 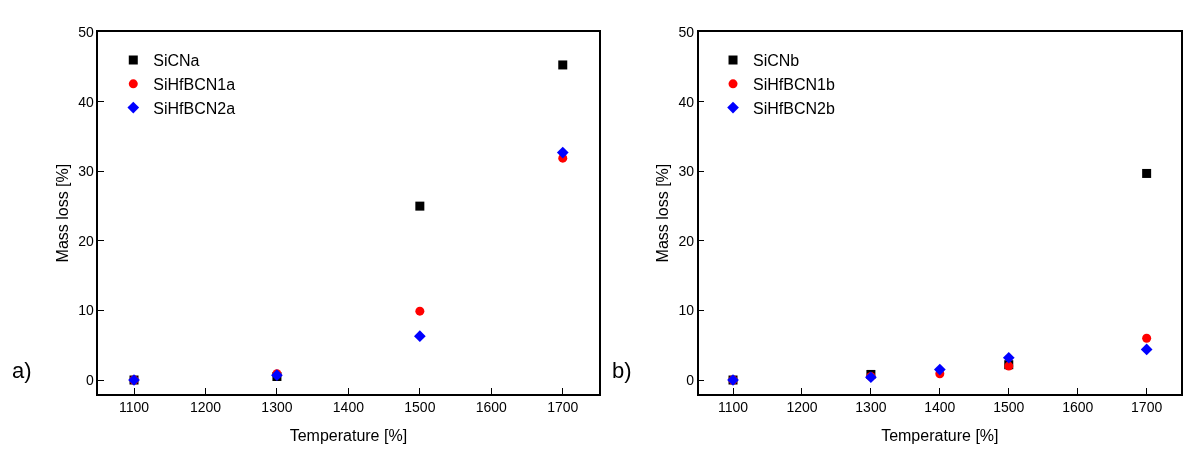 I want to click on legend-label: SiCNb, so click(x=776, y=61).